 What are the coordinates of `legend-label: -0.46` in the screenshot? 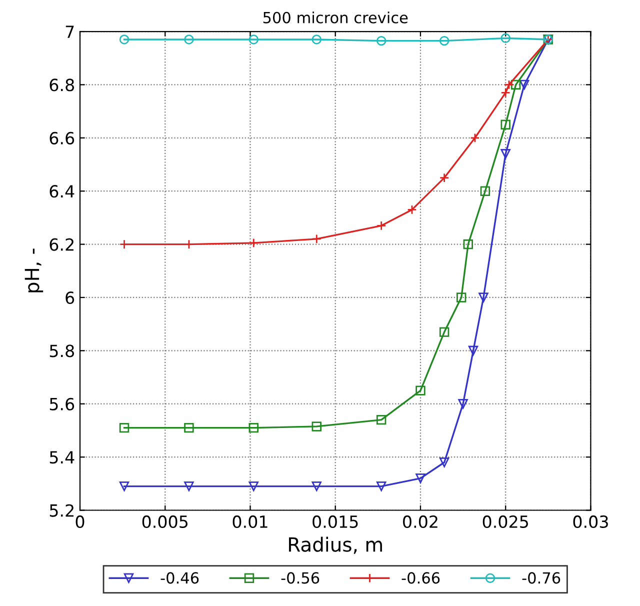 It's located at (179, 578).